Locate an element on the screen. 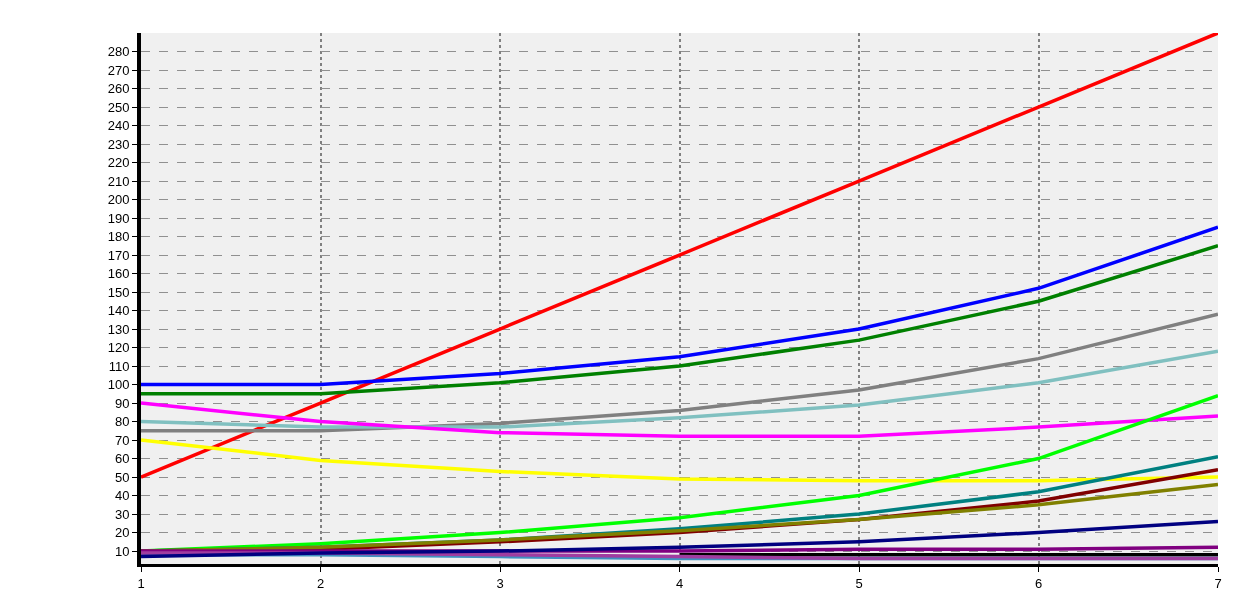 The image size is (1234, 603). y-tick-label: 220 is located at coordinates (118, 163).